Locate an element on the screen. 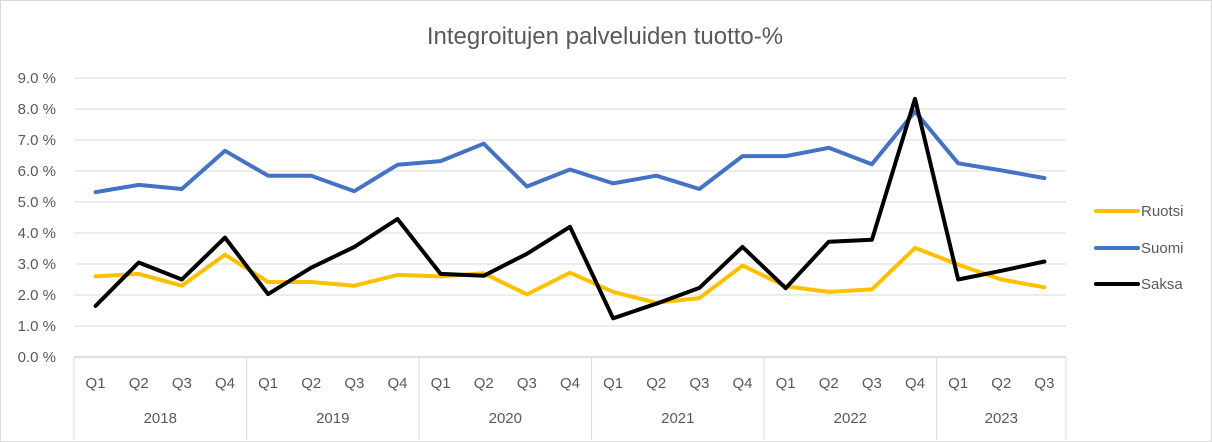  legend-label: Saksa is located at coordinates (1162, 284).